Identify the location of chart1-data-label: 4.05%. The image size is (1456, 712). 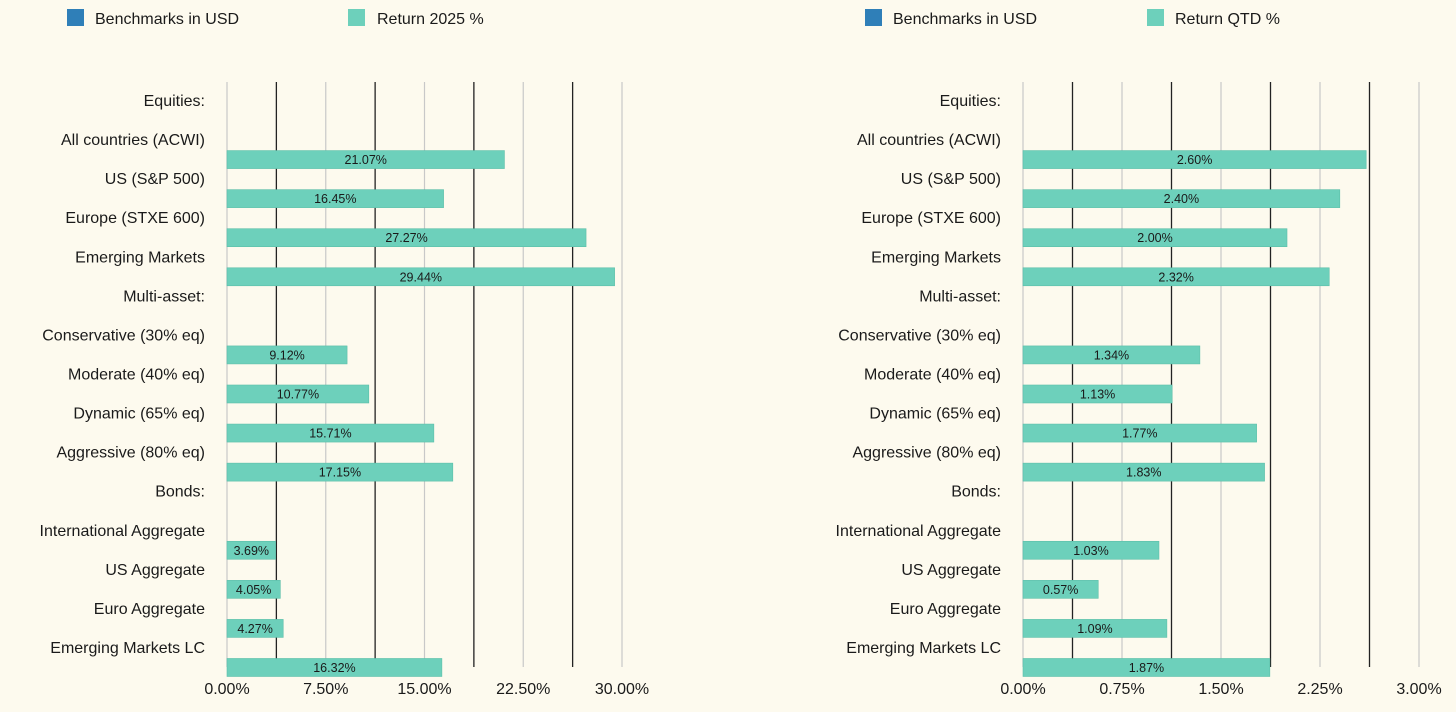
(253, 590).